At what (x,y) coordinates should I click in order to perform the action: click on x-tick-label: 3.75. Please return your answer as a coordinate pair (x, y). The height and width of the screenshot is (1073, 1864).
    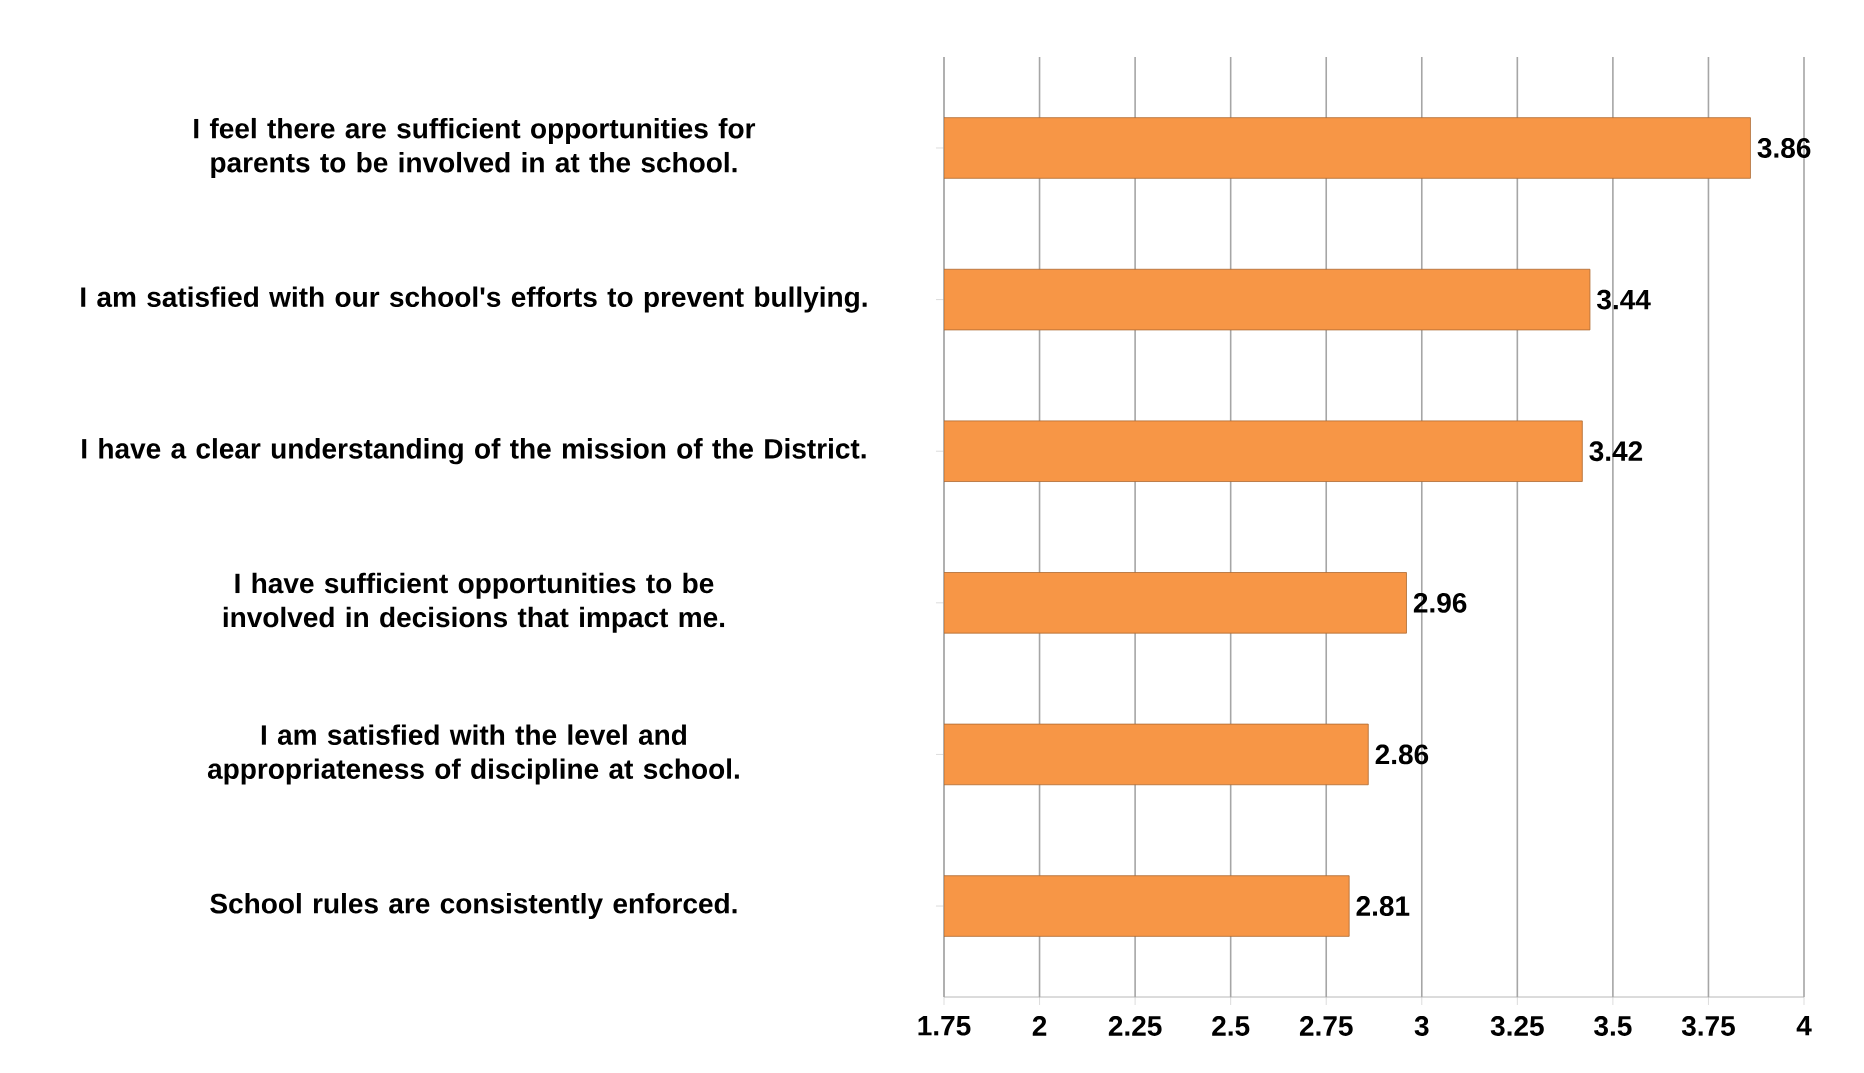
    Looking at the image, I should click on (1708, 1026).